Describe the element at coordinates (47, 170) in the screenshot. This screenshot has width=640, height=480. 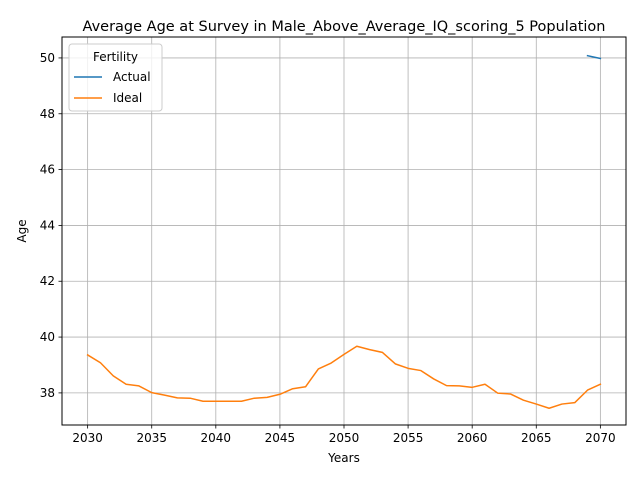
I see `y-tick-label: 46` at that location.